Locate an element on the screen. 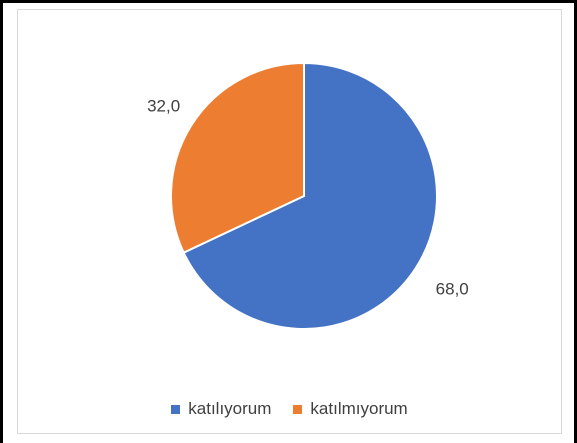 This screenshot has width=577, height=443. pie-slice-katilmiyorum is located at coordinates (237, 157).